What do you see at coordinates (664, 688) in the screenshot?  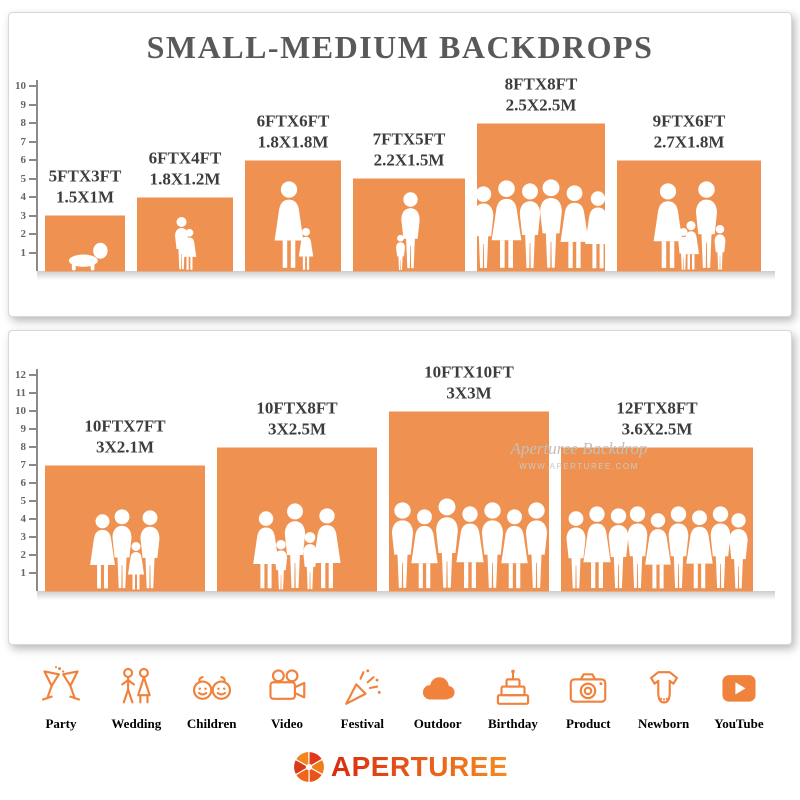 I see `newborn-icon` at bounding box center [664, 688].